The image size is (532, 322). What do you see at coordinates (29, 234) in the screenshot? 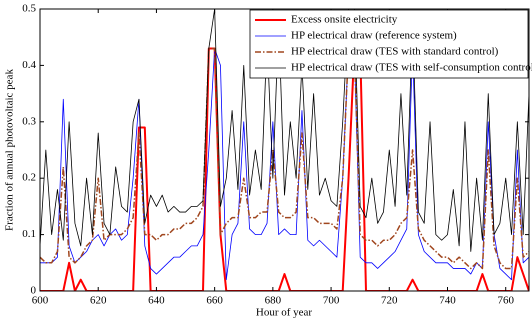
I see `y-tick-label: 0.1` at bounding box center [29, 234].